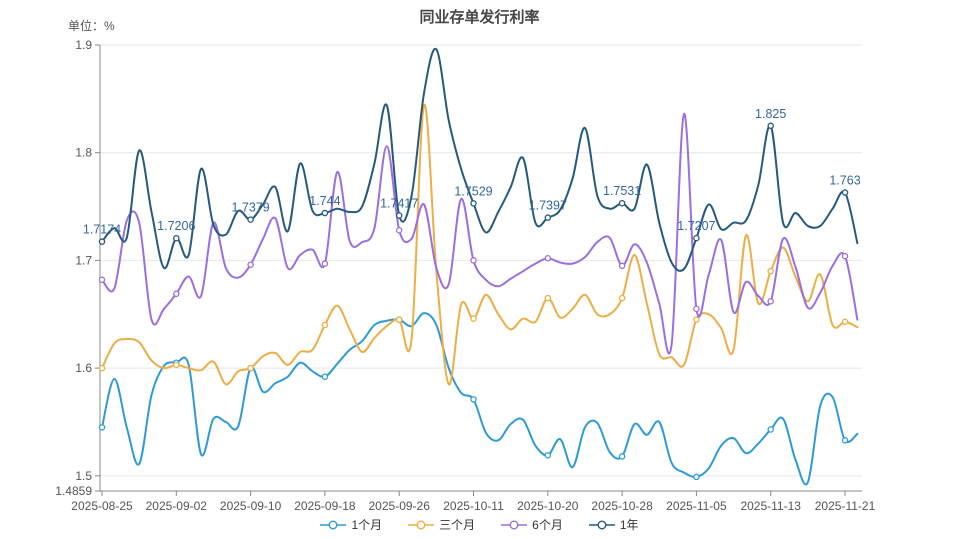 Image resolution: width=959 pixels, height=539 pixels. Describe the element at coordinates (622, 506) in the screenshot. I see `x-axis-label: 2025-10-28` at that location.